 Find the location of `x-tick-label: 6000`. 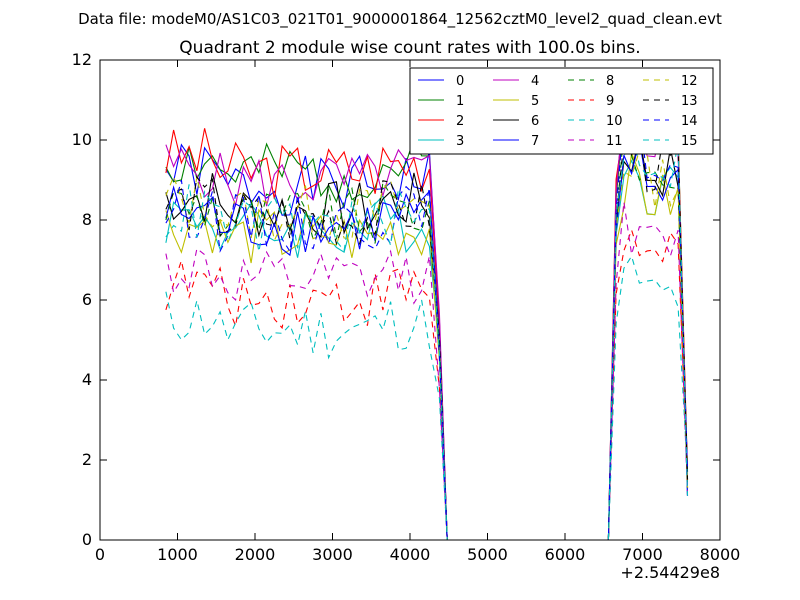

x-tick-label: 6000 is located at coordinates (565, 554).